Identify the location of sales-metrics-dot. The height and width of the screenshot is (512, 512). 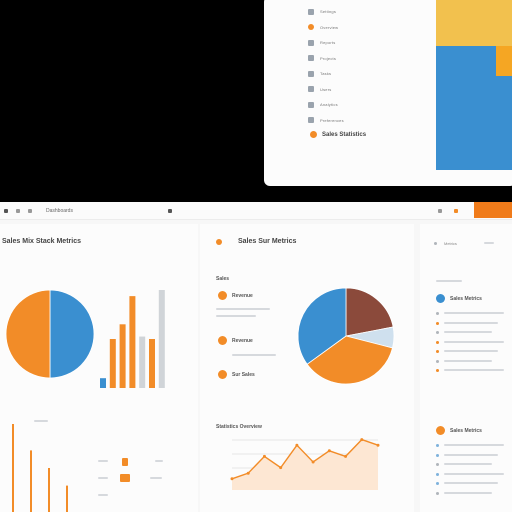
(440, 298).